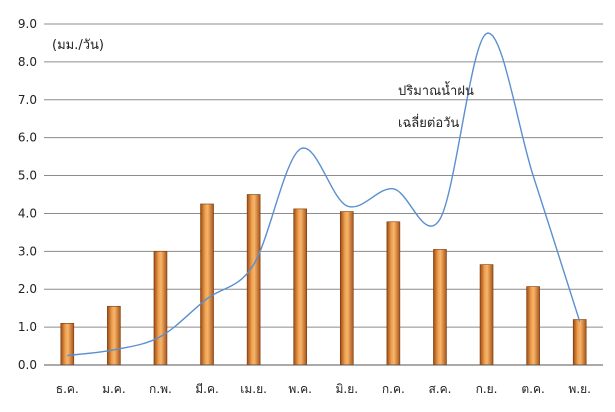 The image size is (615, 412). I want to click on y-tick-label: 1.0, so click(27, 327).